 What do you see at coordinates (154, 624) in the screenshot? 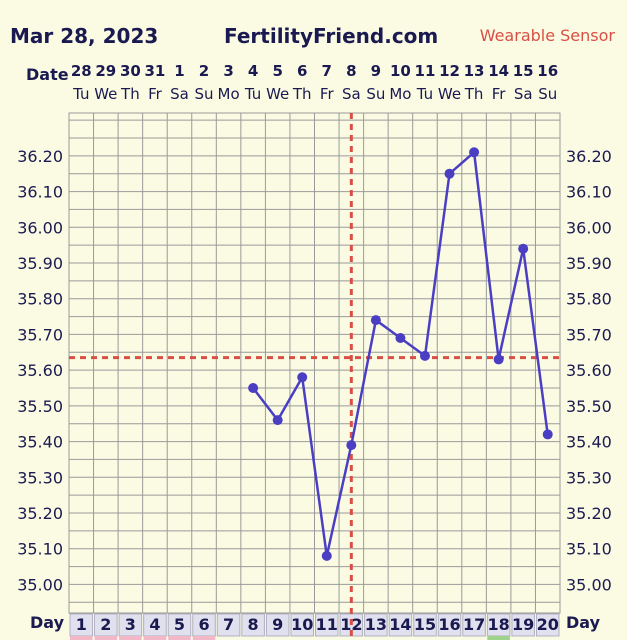
I see `cycle-day-number: 4` at bounding box center [154, 624].